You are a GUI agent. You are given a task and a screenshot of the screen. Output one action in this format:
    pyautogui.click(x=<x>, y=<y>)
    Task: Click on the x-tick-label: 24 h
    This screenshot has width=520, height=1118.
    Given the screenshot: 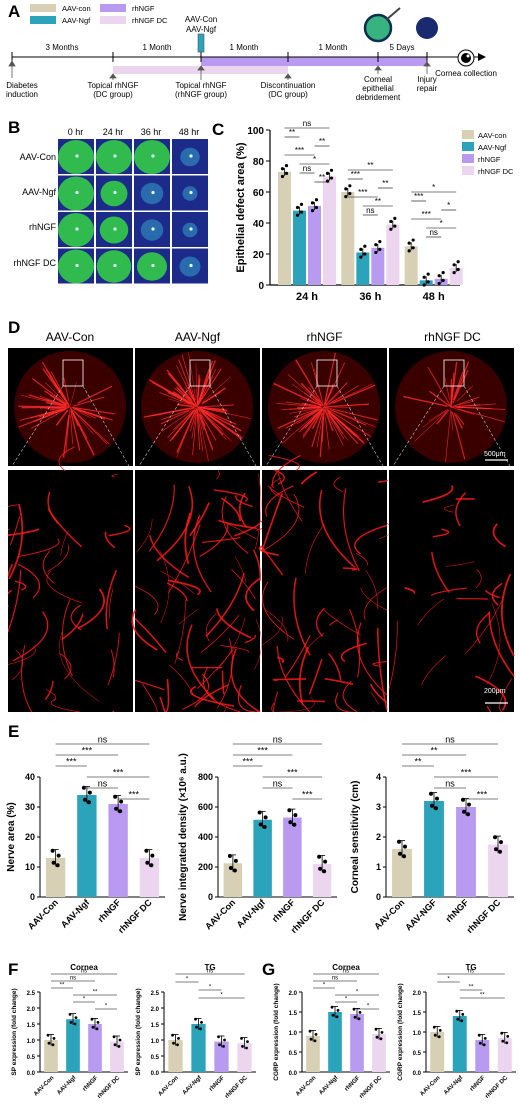 What is the action you would take?
    pyautogui.click(x=307, y=297)
    